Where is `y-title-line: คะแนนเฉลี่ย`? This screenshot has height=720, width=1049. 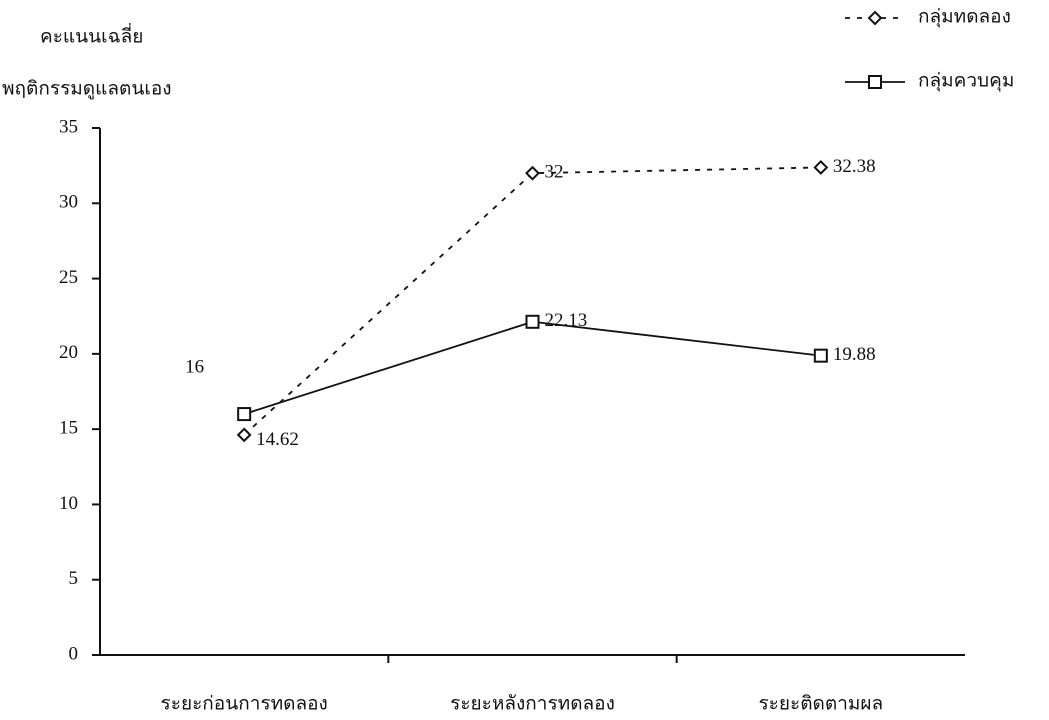
y-title-line: คะแนนเฉลี่ย is located at coordinates (91, 34).